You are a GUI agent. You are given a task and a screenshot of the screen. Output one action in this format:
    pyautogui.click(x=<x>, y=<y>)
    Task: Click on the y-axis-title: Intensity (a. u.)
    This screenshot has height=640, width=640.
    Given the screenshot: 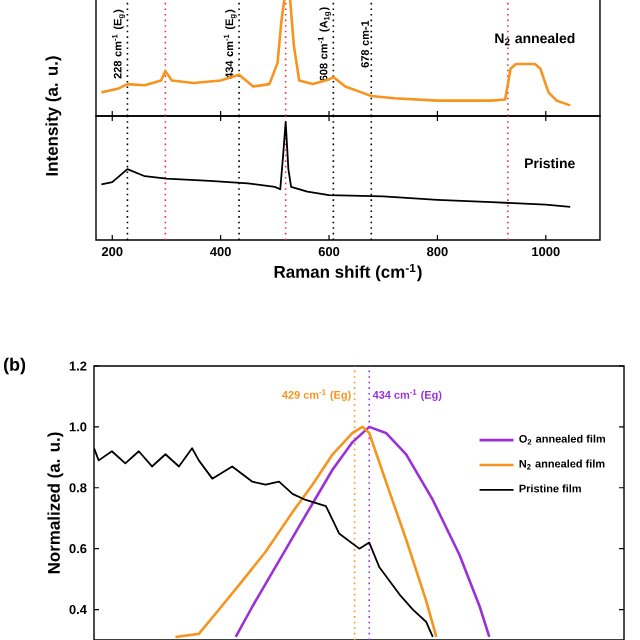 What is the action you would take?
    pyautogui.click(x=53, y=116)
    